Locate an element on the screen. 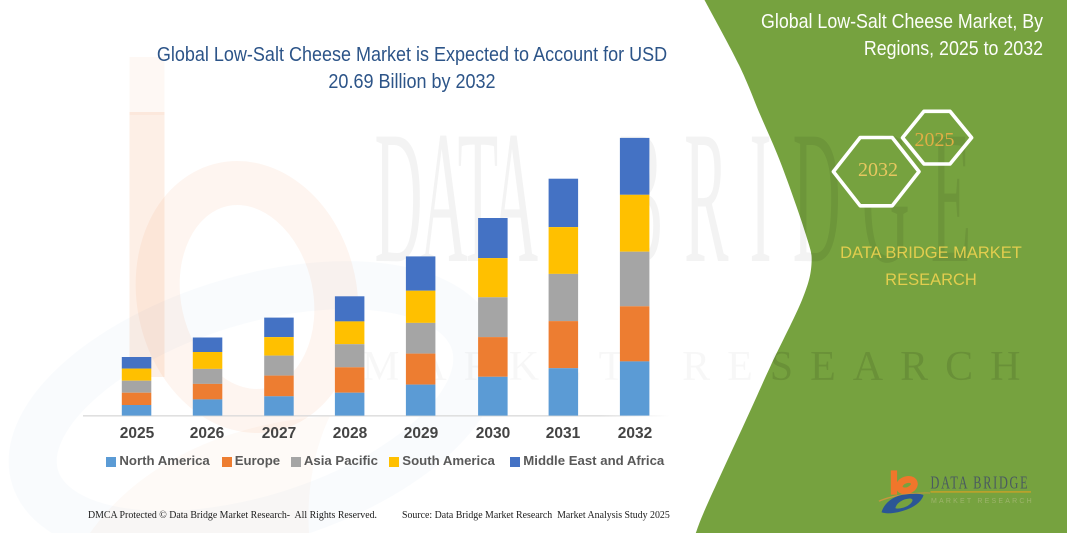 The height and width of the screenshot is (533, 1067). svg-text: MARKET RESEARCH is located at coordinates (982, 501).